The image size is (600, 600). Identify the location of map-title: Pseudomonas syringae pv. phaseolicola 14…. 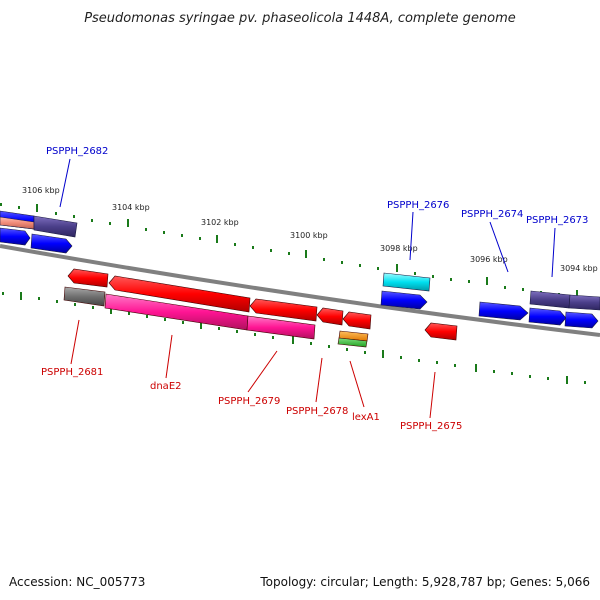
(300, 18).